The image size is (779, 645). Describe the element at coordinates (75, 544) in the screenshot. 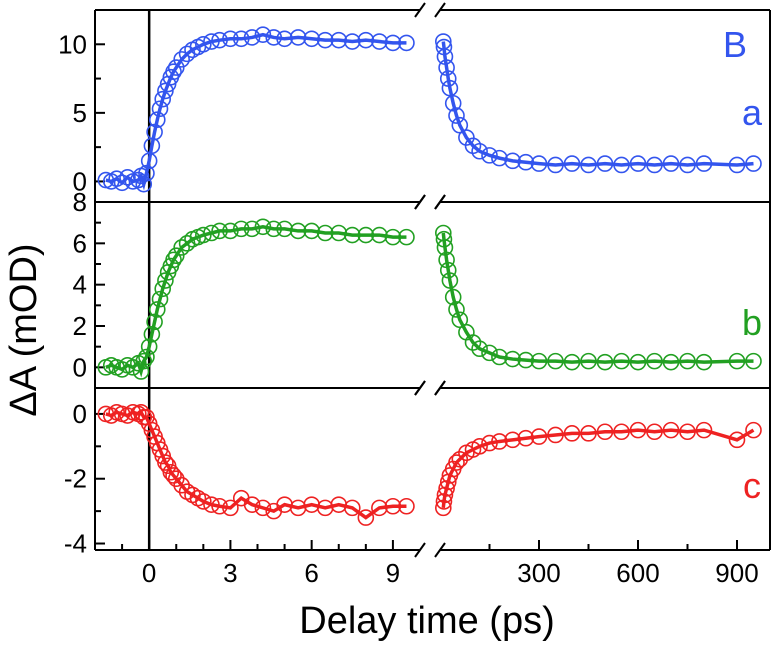

I see `y-tick-label: -4` at that location.